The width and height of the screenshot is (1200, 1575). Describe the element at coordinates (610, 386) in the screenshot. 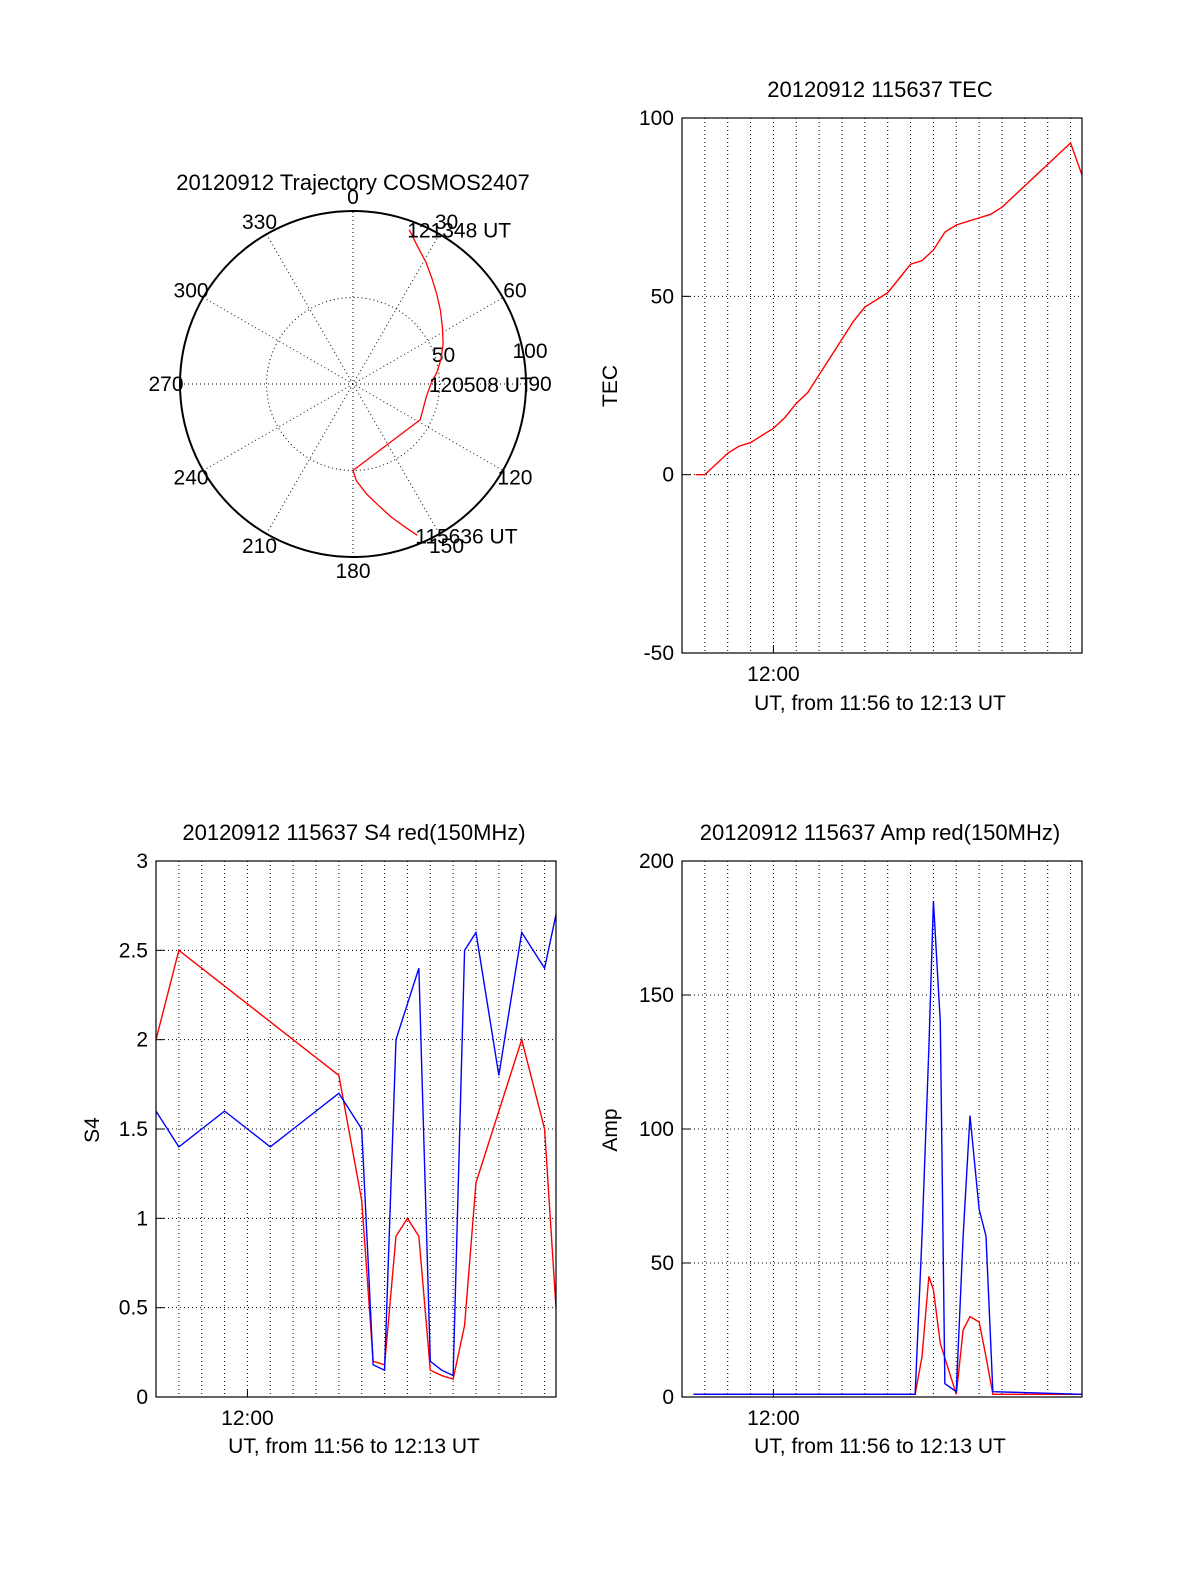

I see `tec-ylabel: TEC` at that location.